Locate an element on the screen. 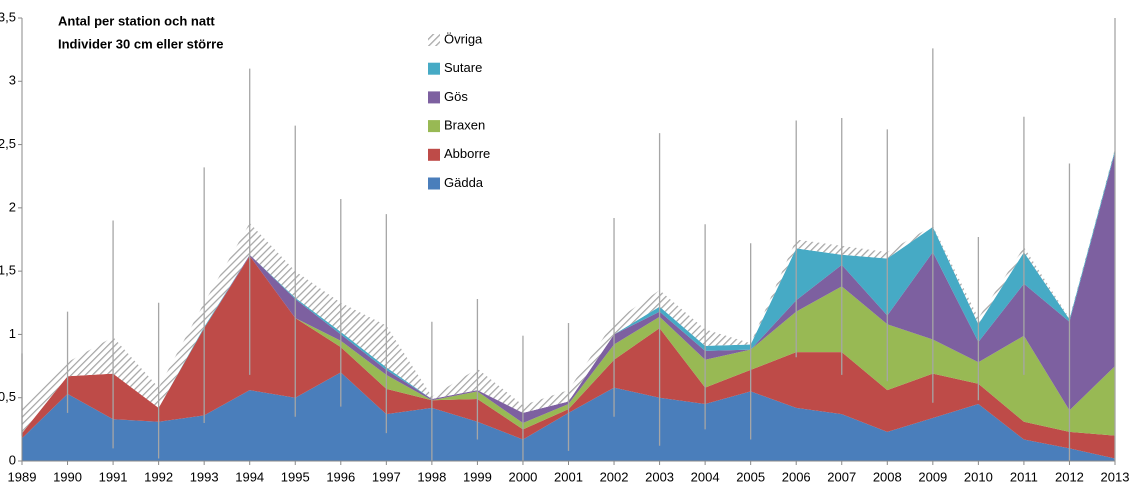 This screenshot has height=490, width=1134. y-tick-label: 0,5 is located at coordinates (8, 396).